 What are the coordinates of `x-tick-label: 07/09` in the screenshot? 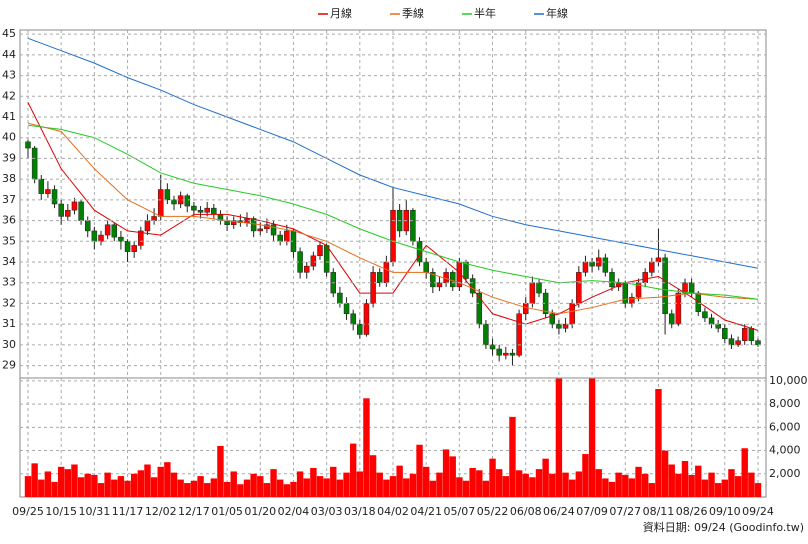 It's located at (592, 511).